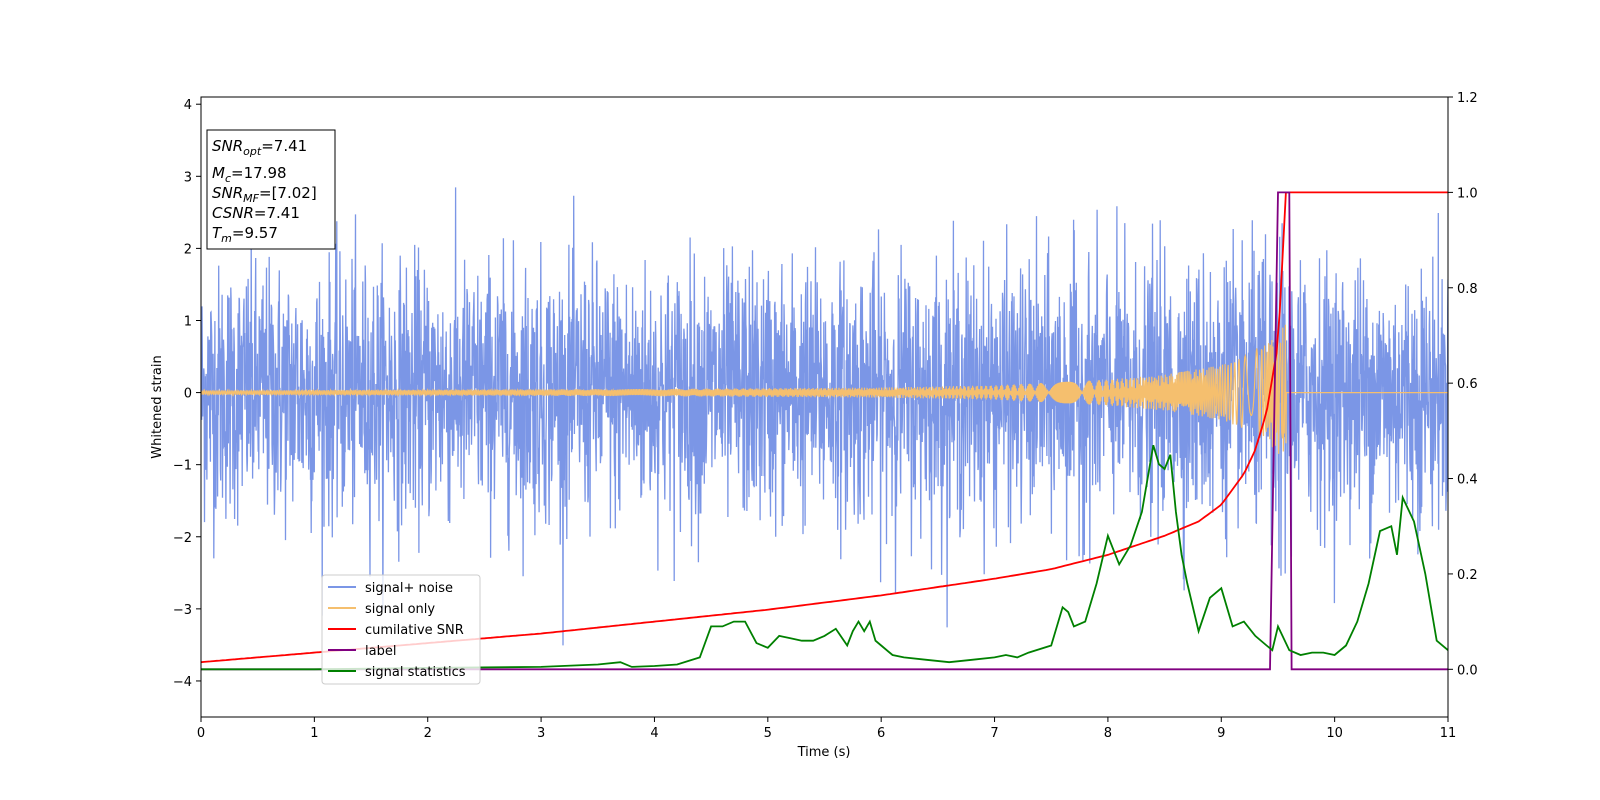  Describe the element at coordinates (824, 752) in the screenshot. I see `x-axis-label: Time (s)` at that location.